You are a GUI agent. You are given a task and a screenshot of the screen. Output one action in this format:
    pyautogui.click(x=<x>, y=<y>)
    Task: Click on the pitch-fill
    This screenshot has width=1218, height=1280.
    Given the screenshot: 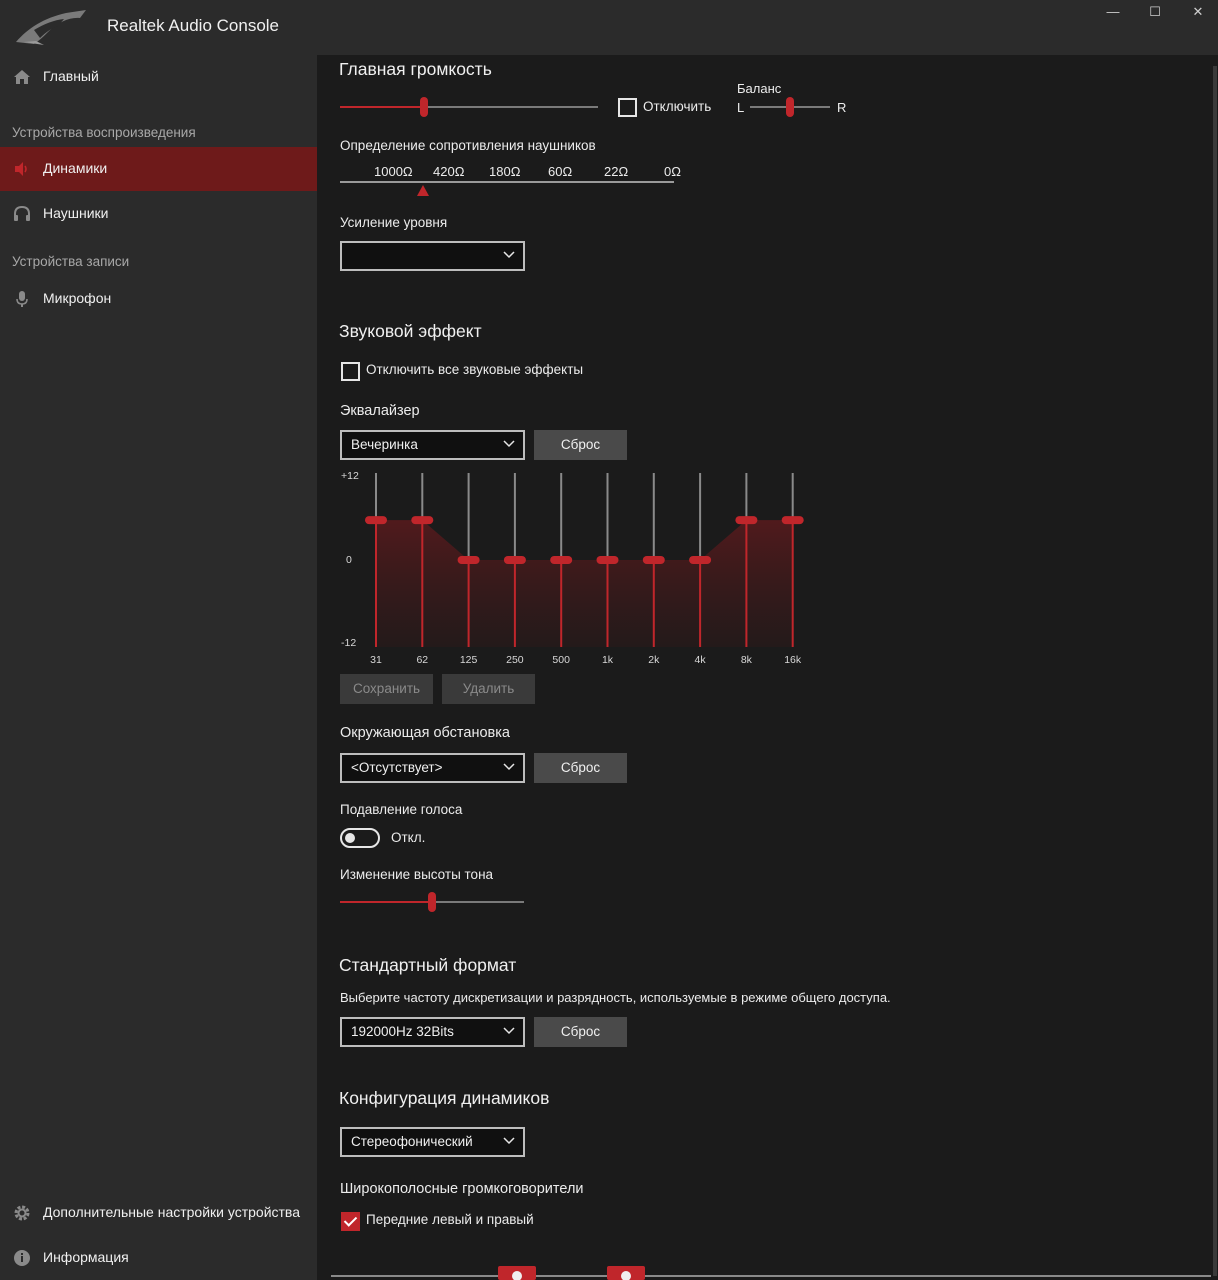 What is the action you would take?
    pyautogui.click(x=386, y=902)
    